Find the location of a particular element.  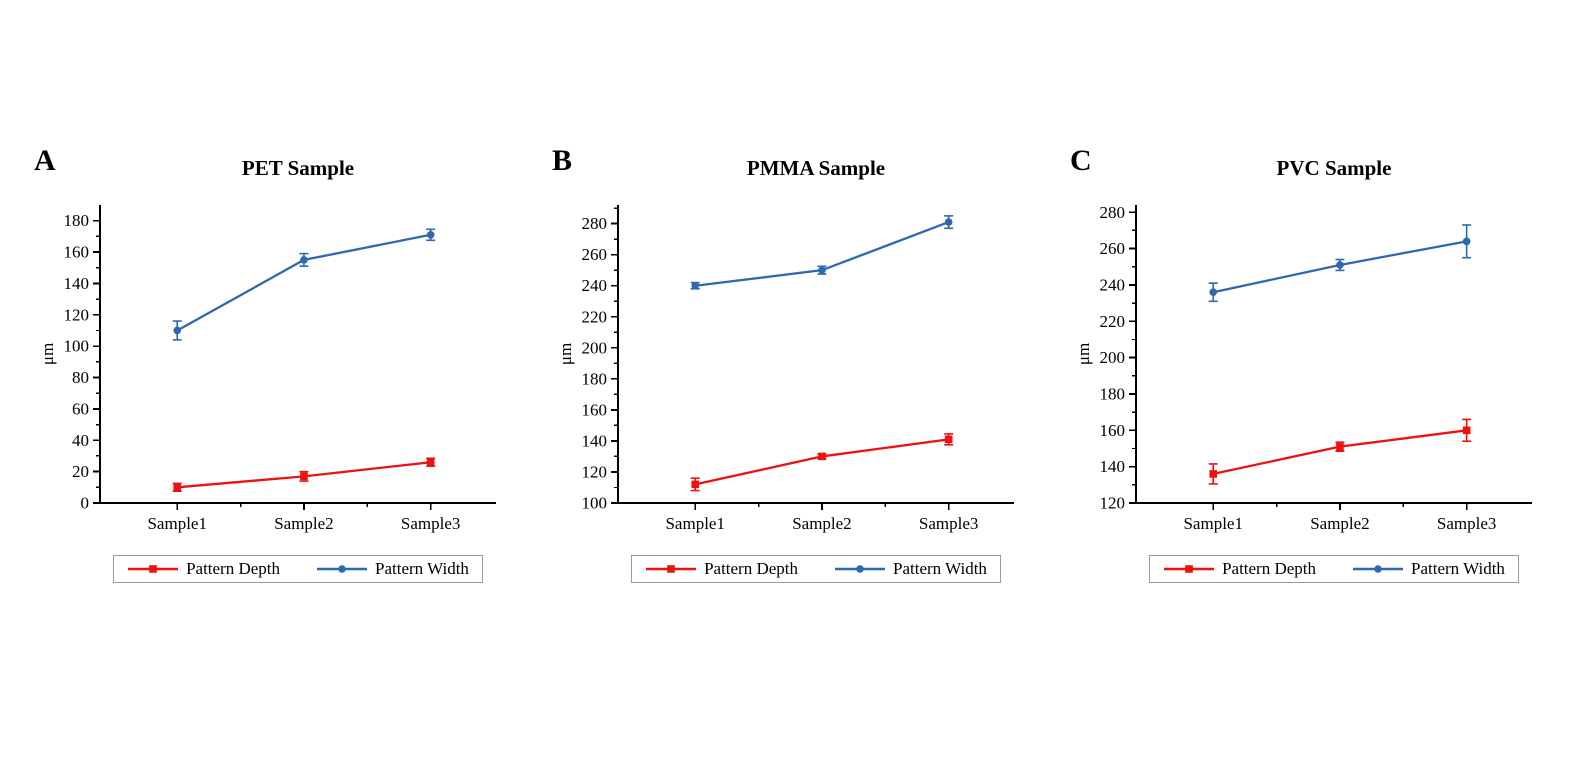

chart-title: PVC Sample is located at coordinates (1334, 168).